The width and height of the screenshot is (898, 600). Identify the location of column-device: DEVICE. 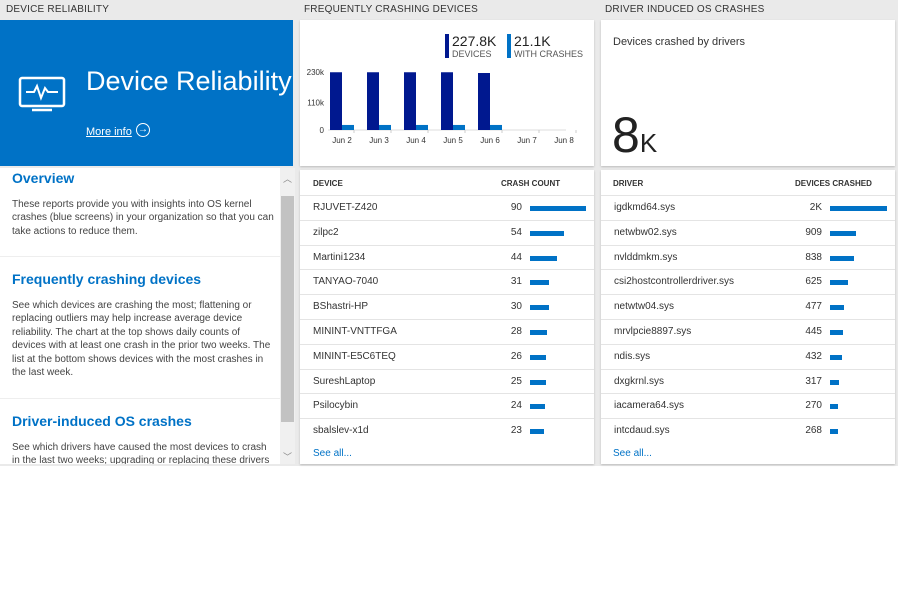
(328, 183).